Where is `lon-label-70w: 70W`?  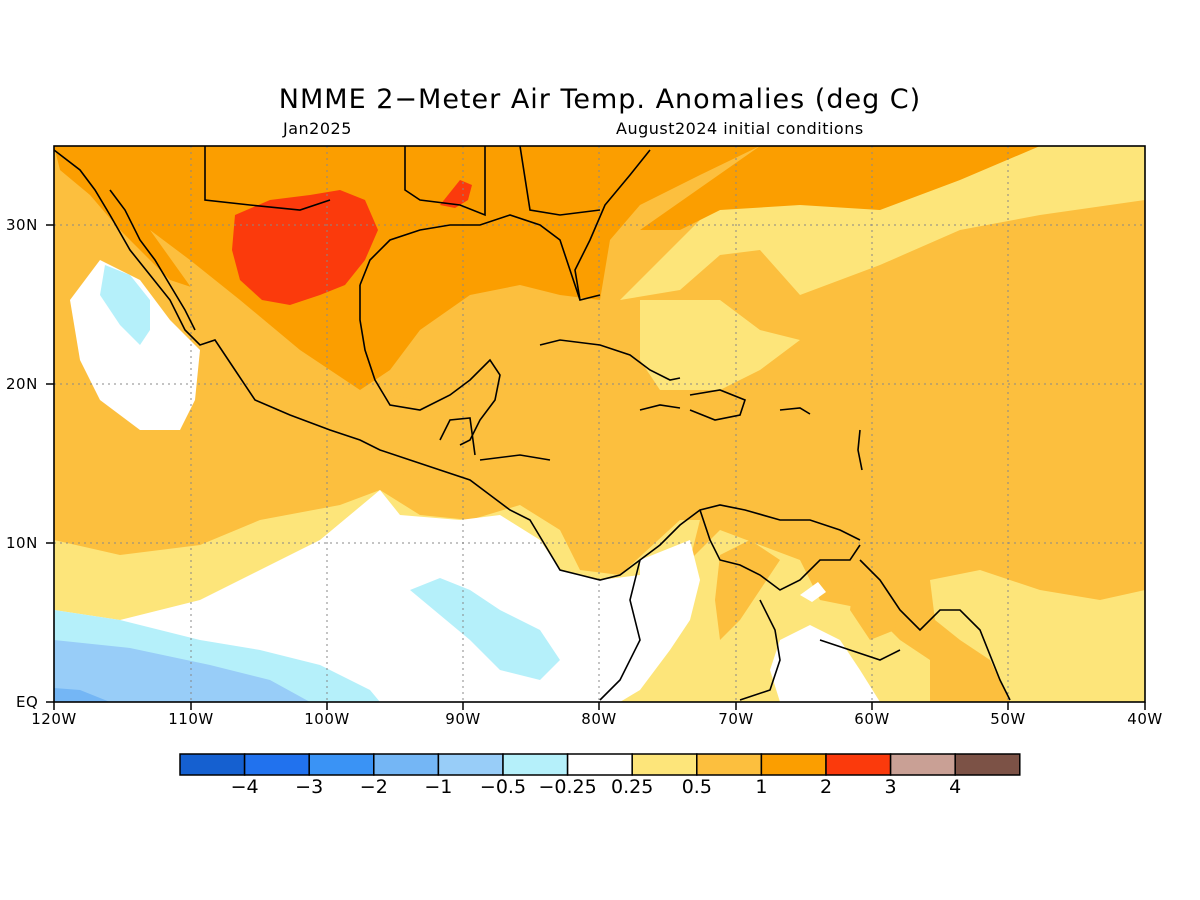 lon-label-70w: 70W is located at coordinates (736, 719).